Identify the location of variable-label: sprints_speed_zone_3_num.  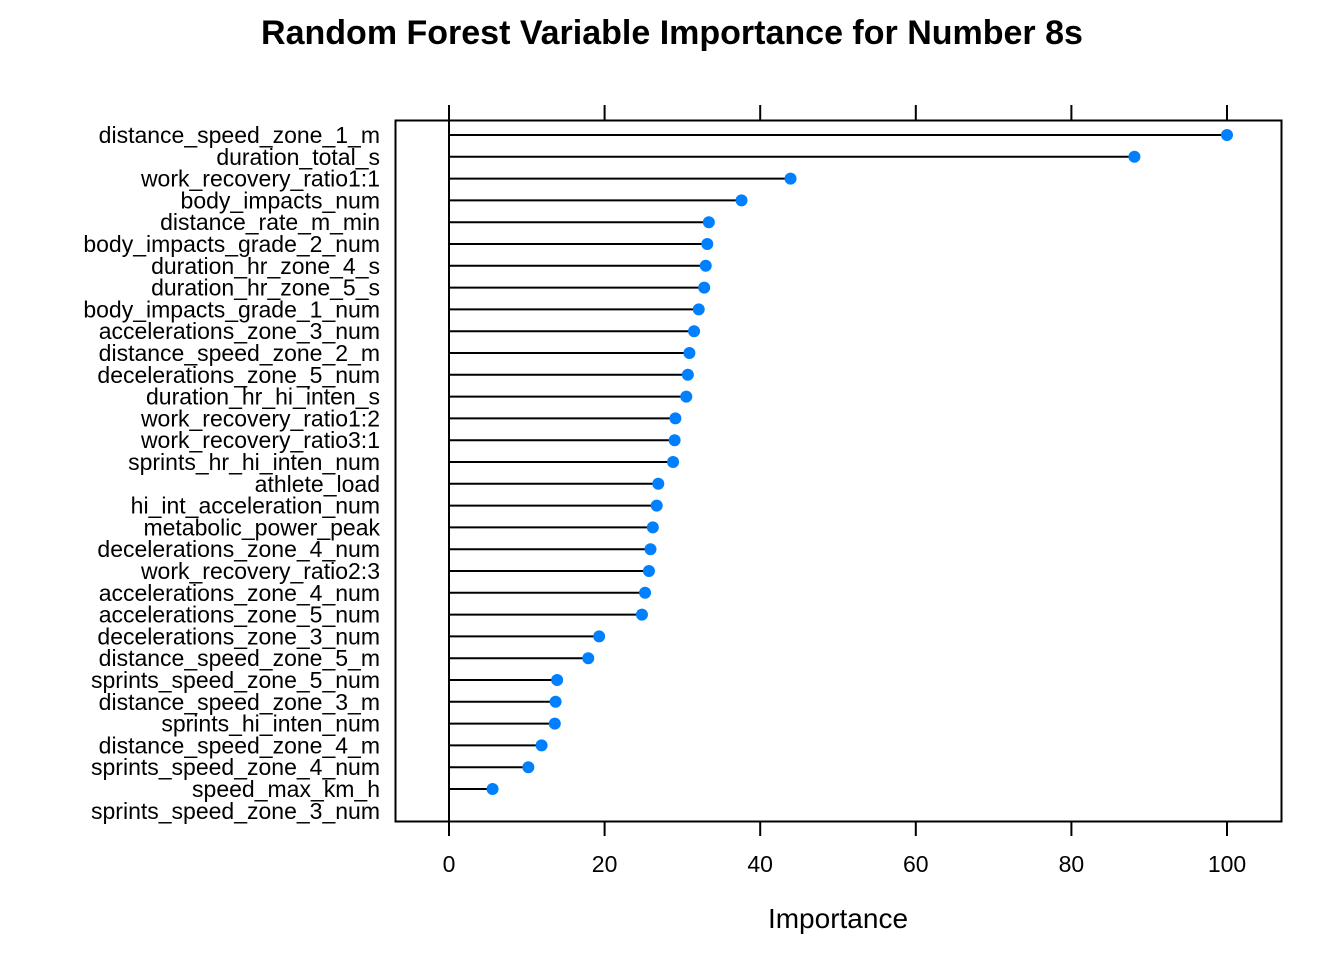
(235, 811).